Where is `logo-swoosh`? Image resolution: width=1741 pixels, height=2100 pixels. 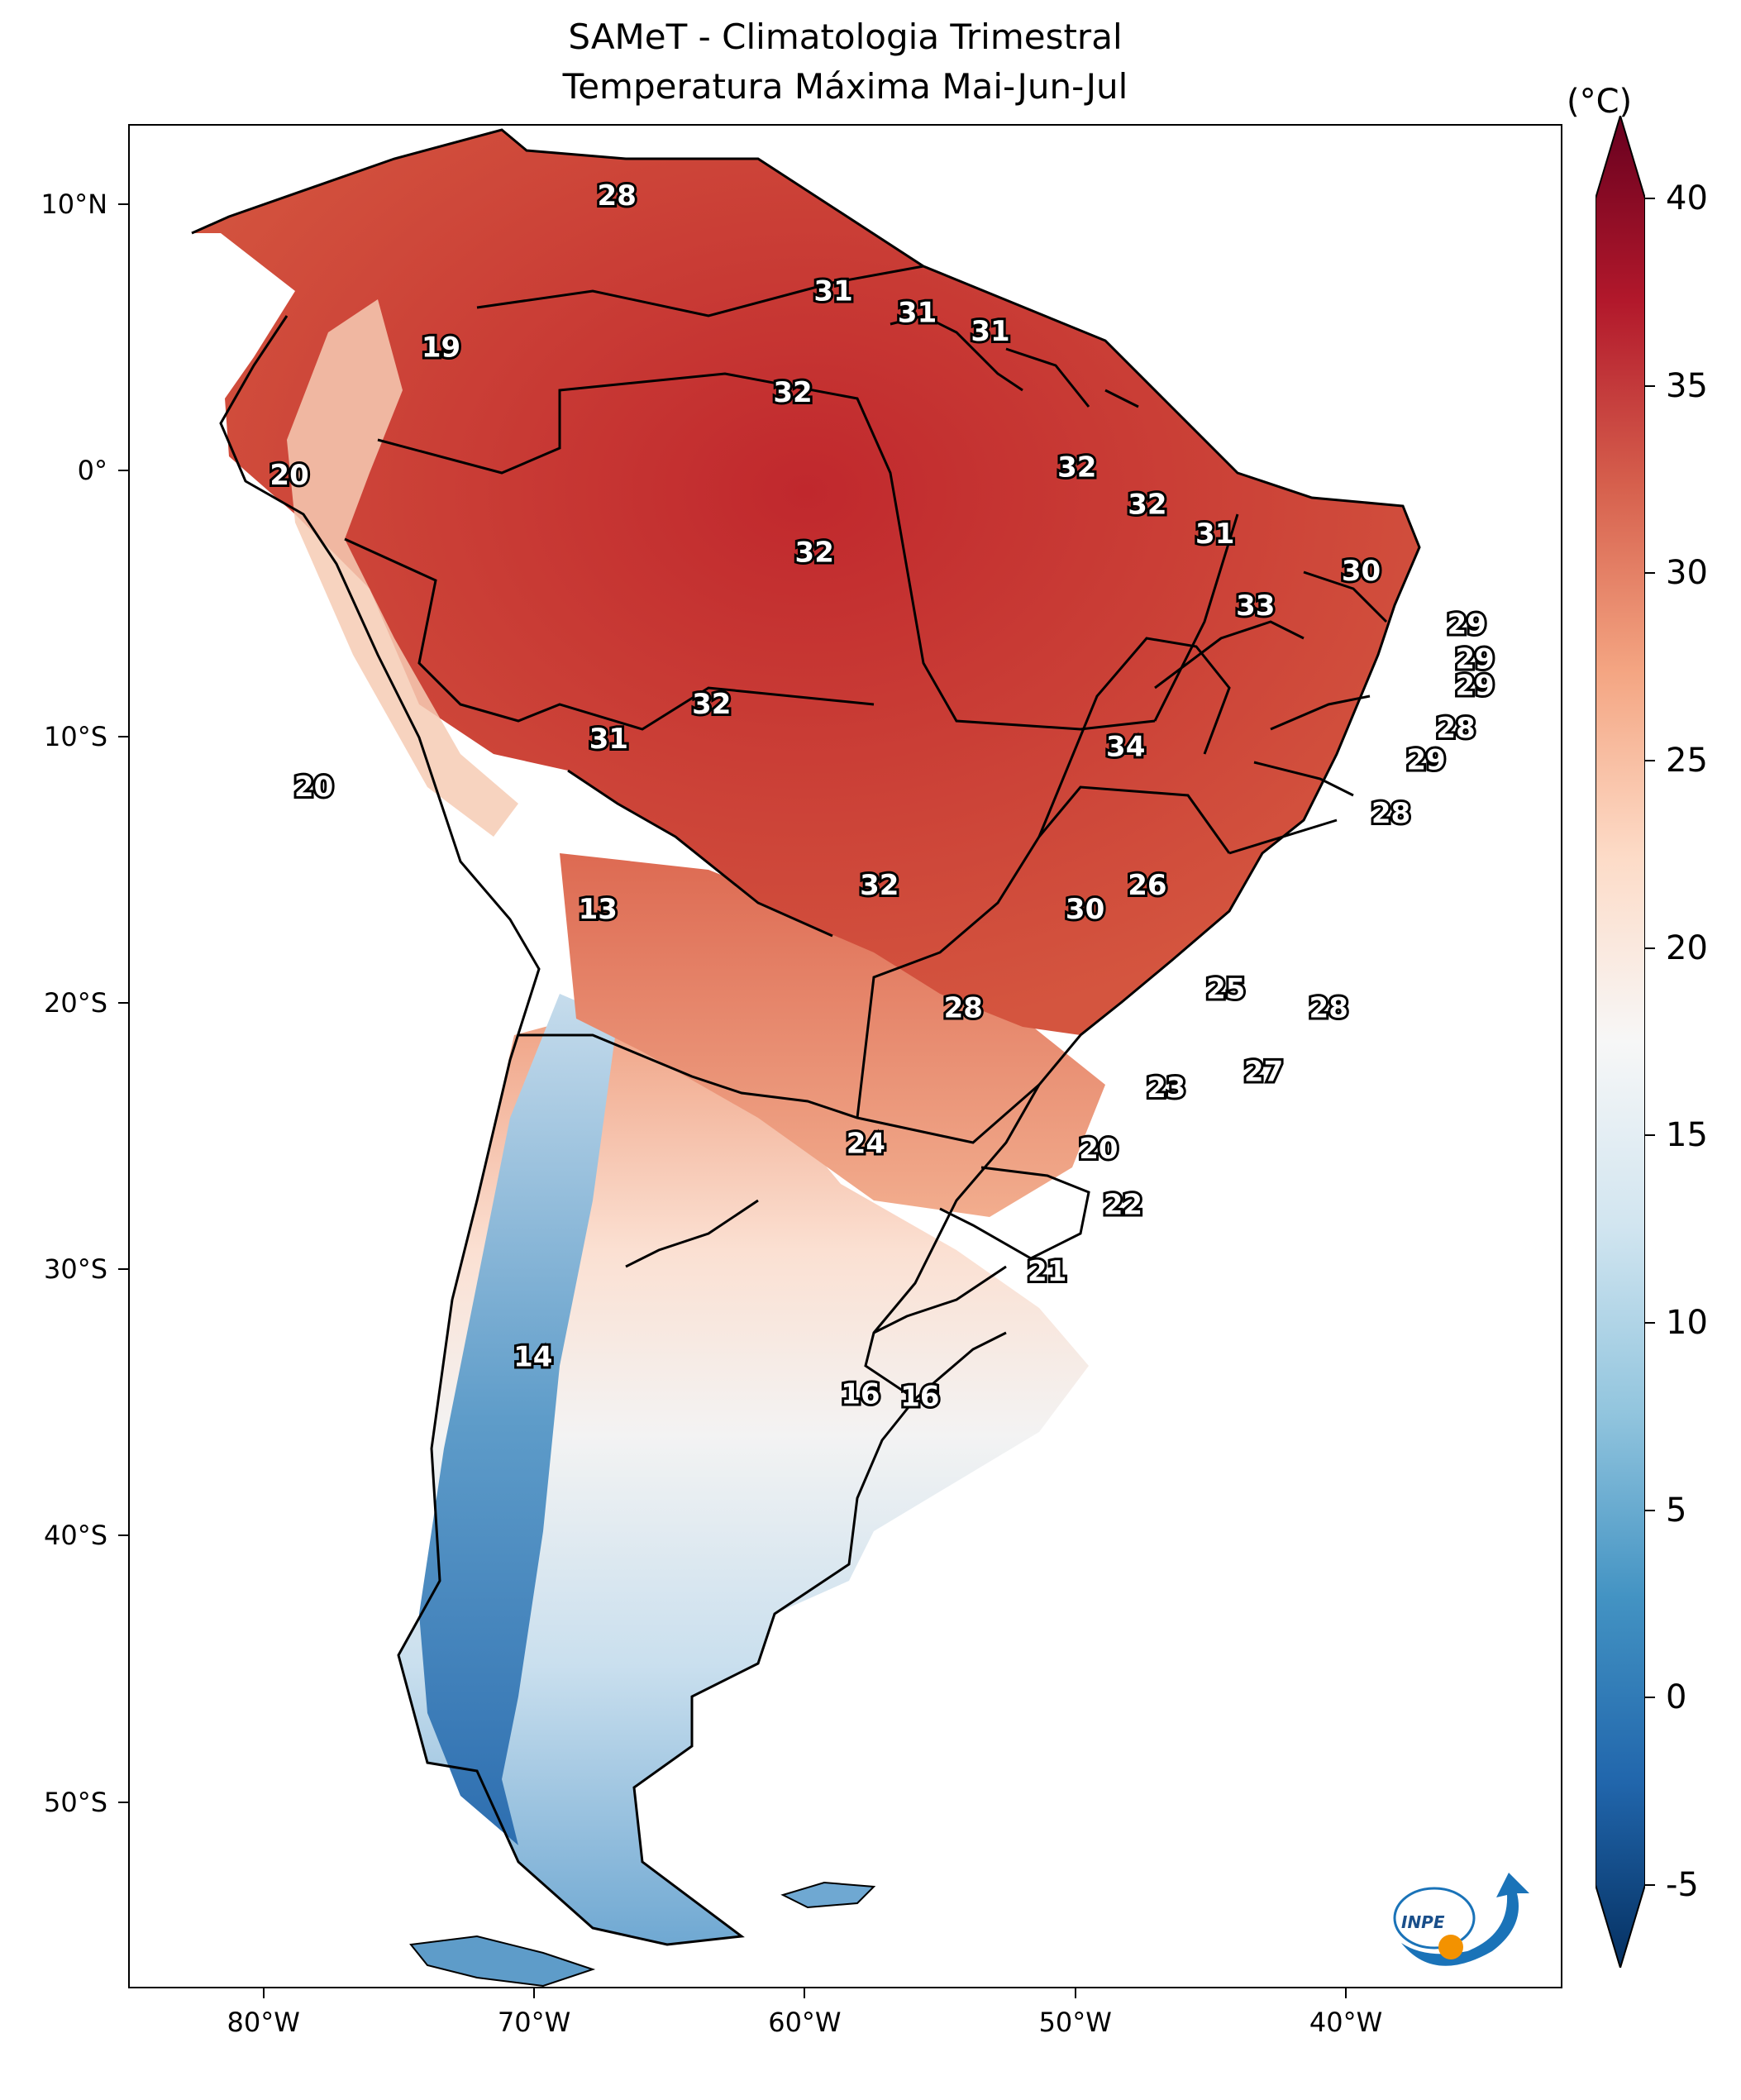
logo-swoosh is located at coordinates (1465, 1919).